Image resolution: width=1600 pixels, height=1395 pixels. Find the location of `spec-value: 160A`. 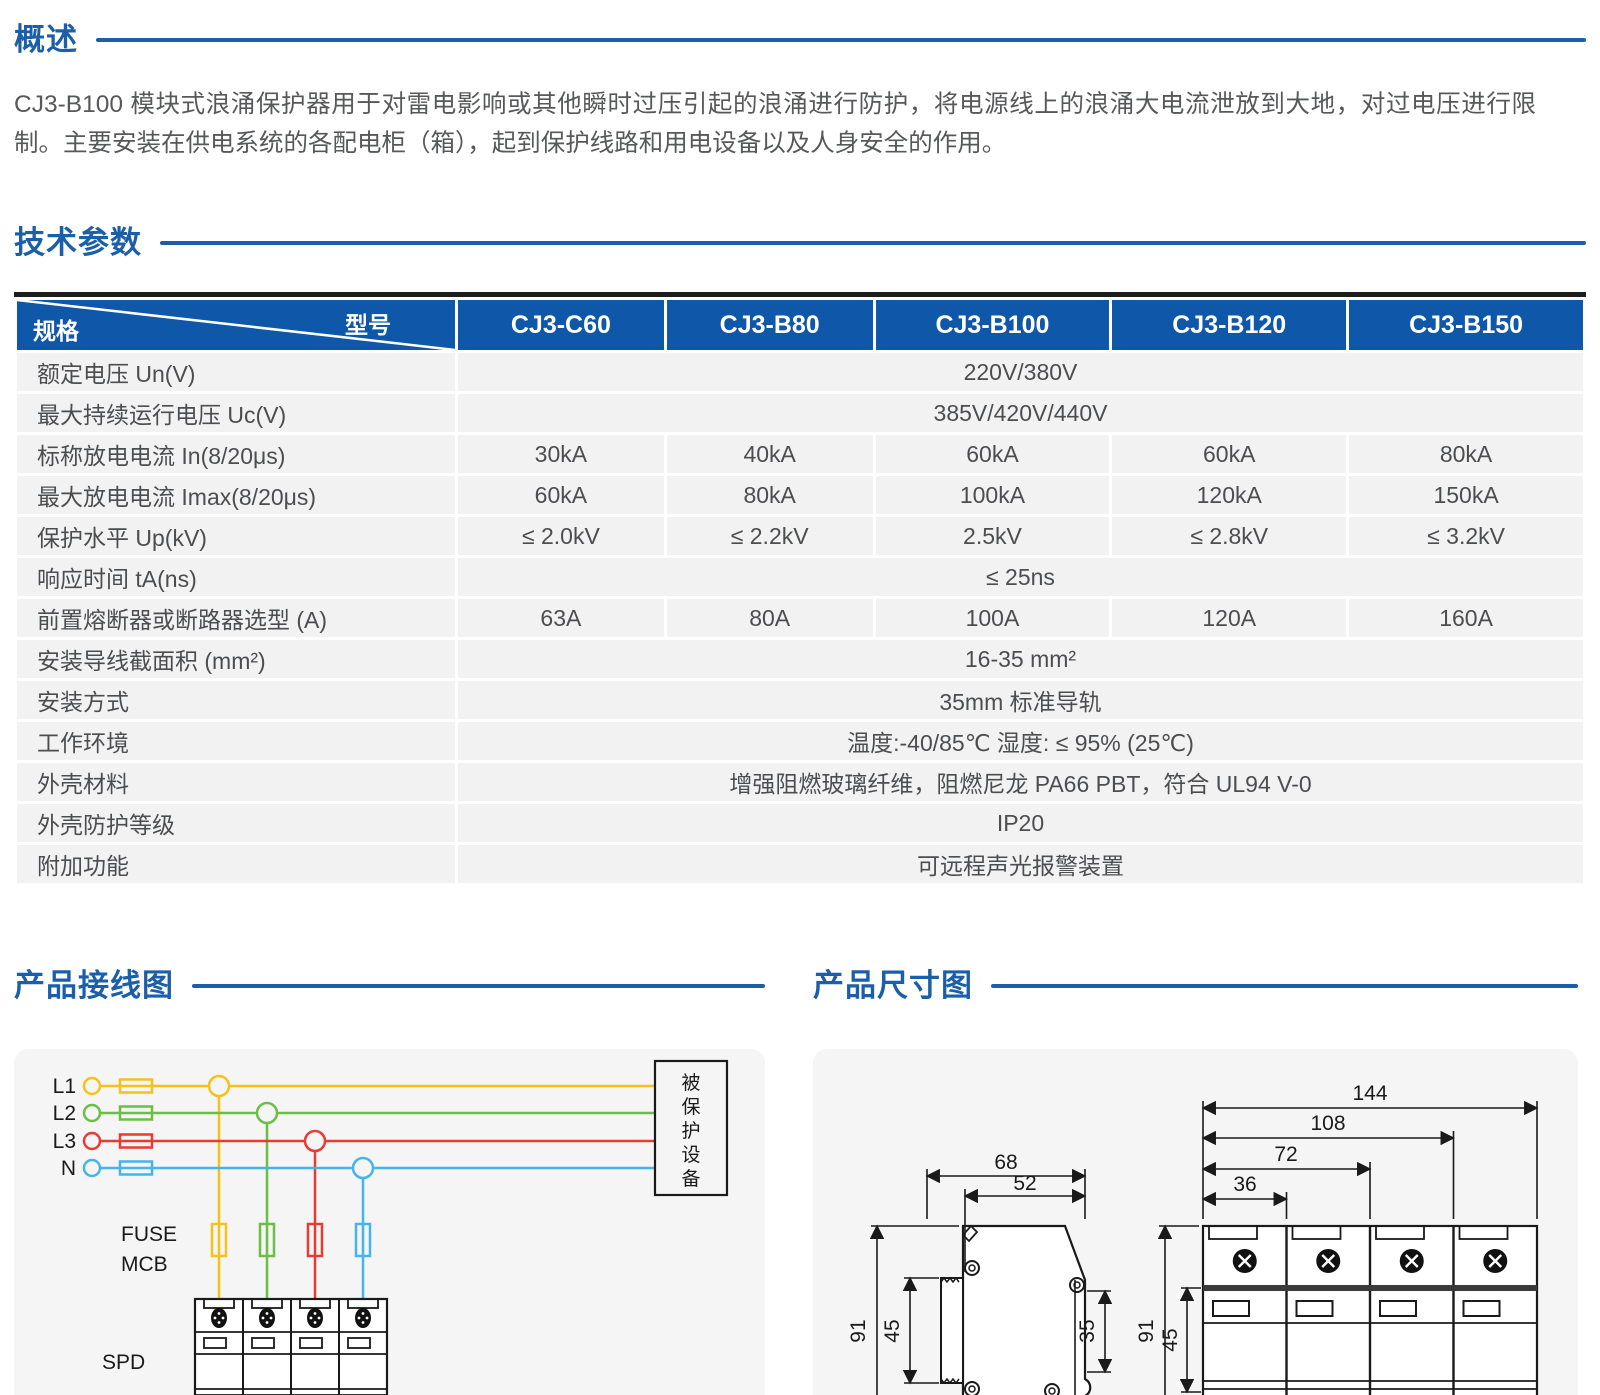

spec-value: 160A is located at coordinates (1466, 618).